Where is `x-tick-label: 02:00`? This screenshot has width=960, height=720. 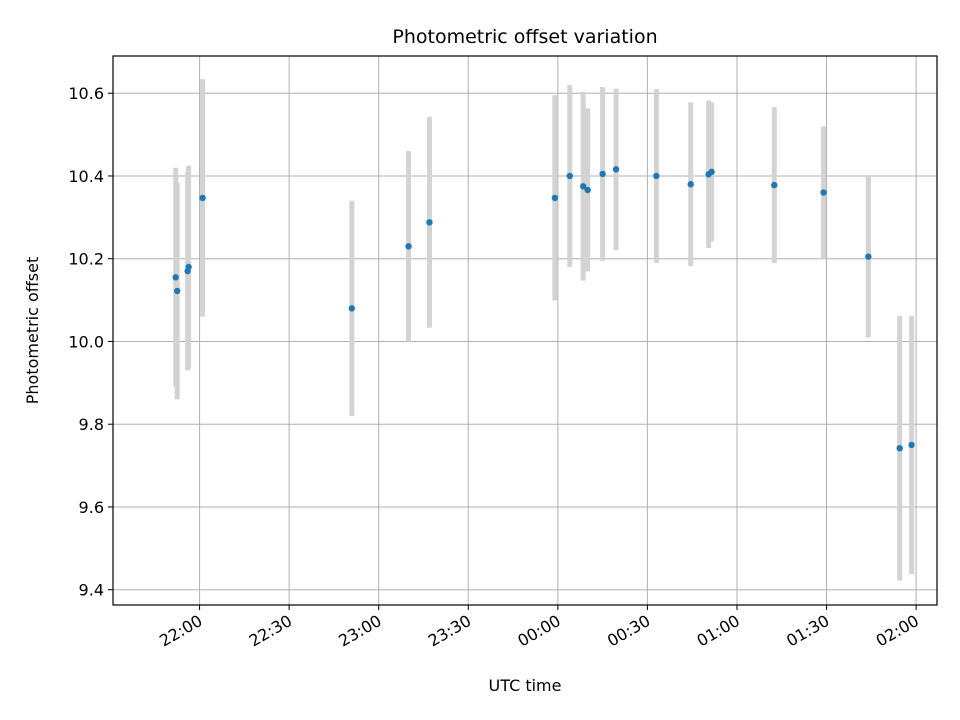 x-tick-label: 02:00 is located at coordinates (897, 631).